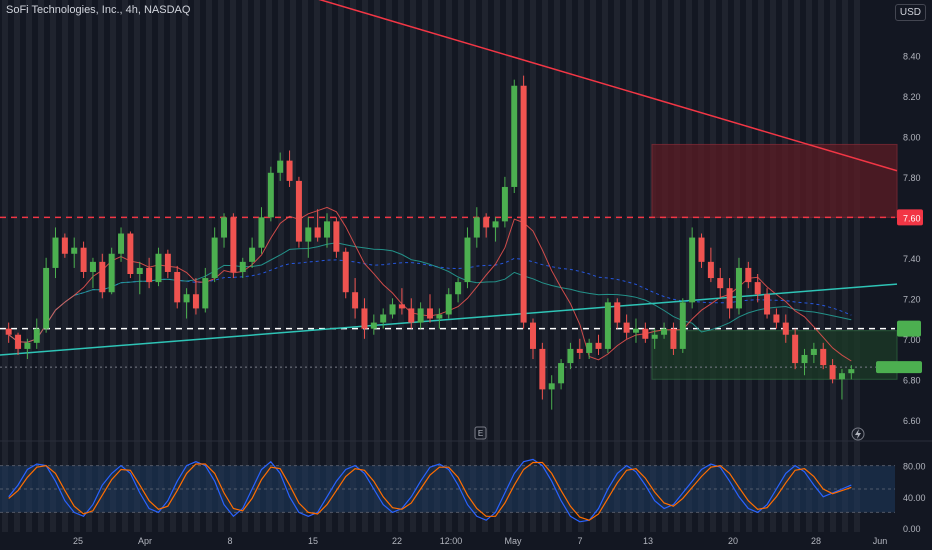 The width and height of the screenshot is (932, 550). I want to click on event-markers: E, so click(669, 433).